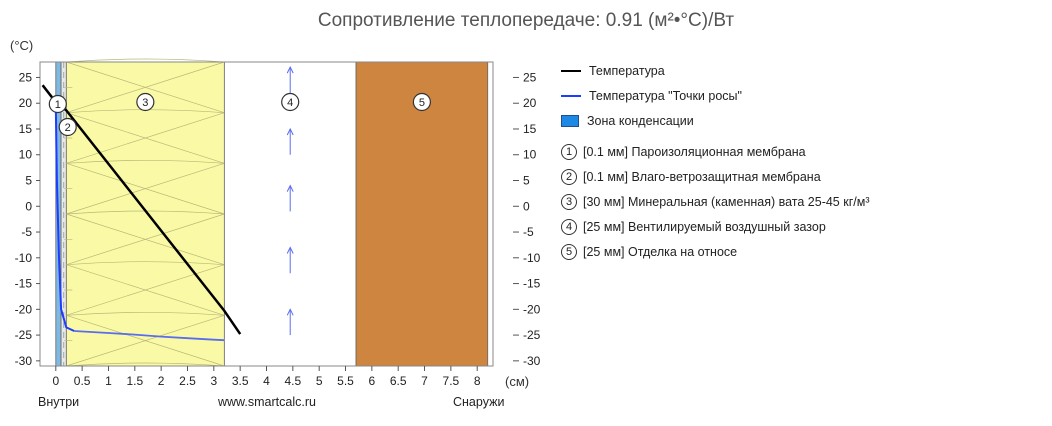 The width and height of the screenshot is (1052, 426). I want to click on temperature-line, so click(141, 209).